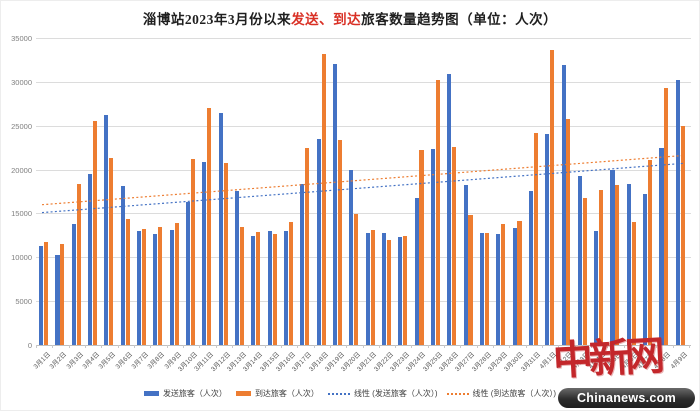 Image resolution: width=700 pixels, height=411 pixels. Describe the element at coordinates (382, 393) in the screenshot. I see `legend-item-2: 线性 (发送旅客（人次）)` at that location.